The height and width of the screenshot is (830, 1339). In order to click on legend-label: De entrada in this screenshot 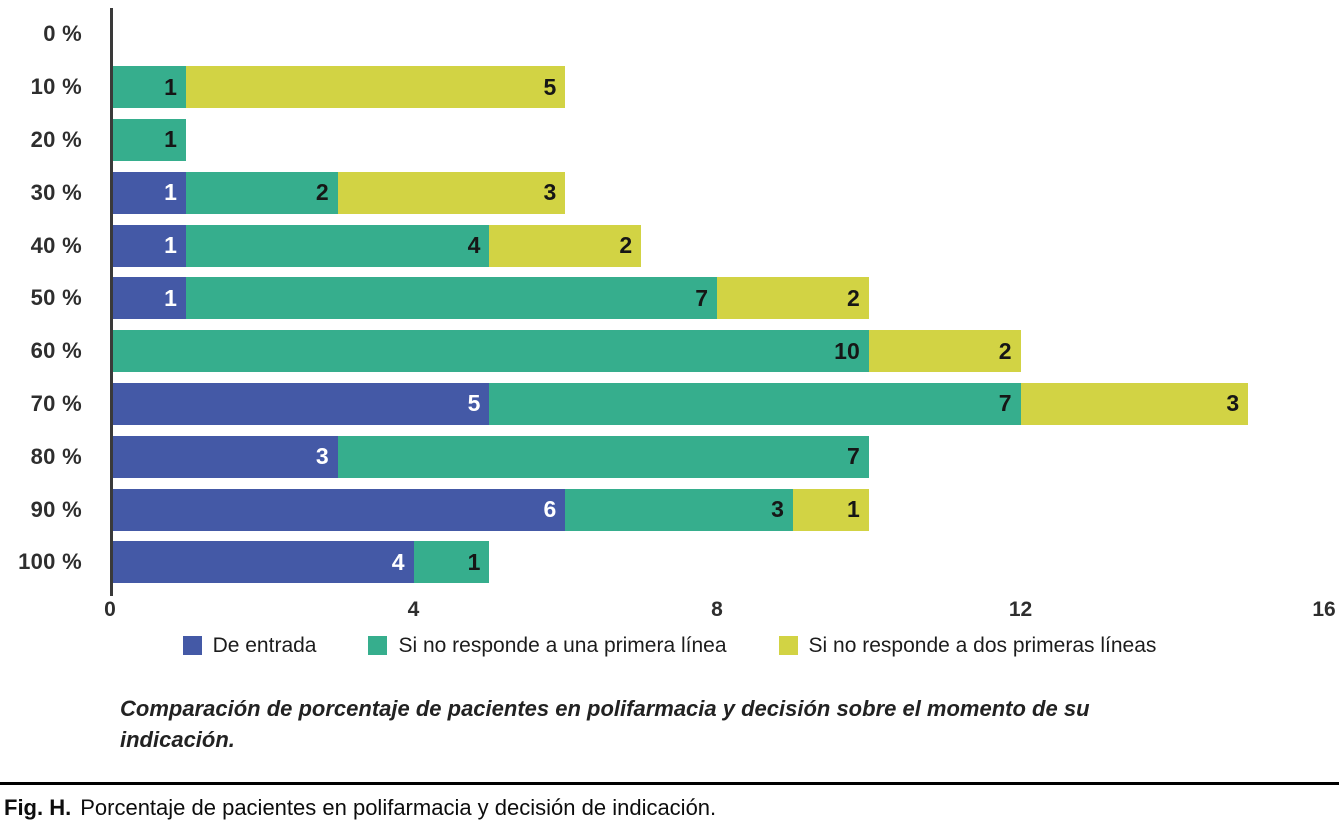, I will do `click(264, 645)`.